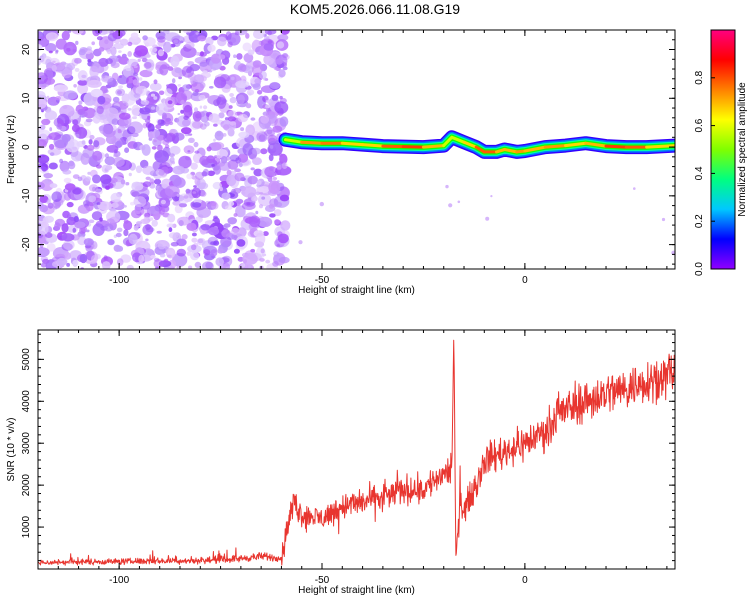 The image size is (750, 600). Describe the element at coordinates (699, 221) in the screenshot. I see `colorbar-tick-label: 0.2` at that location.